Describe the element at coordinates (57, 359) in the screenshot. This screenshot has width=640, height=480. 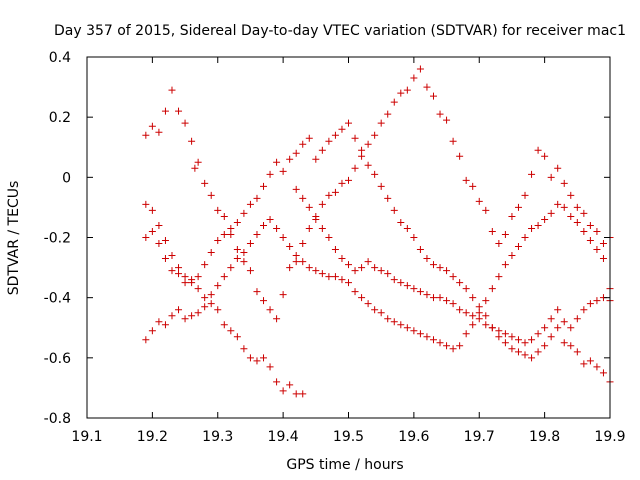
I see `y-tick-label: -0.6` at that location.